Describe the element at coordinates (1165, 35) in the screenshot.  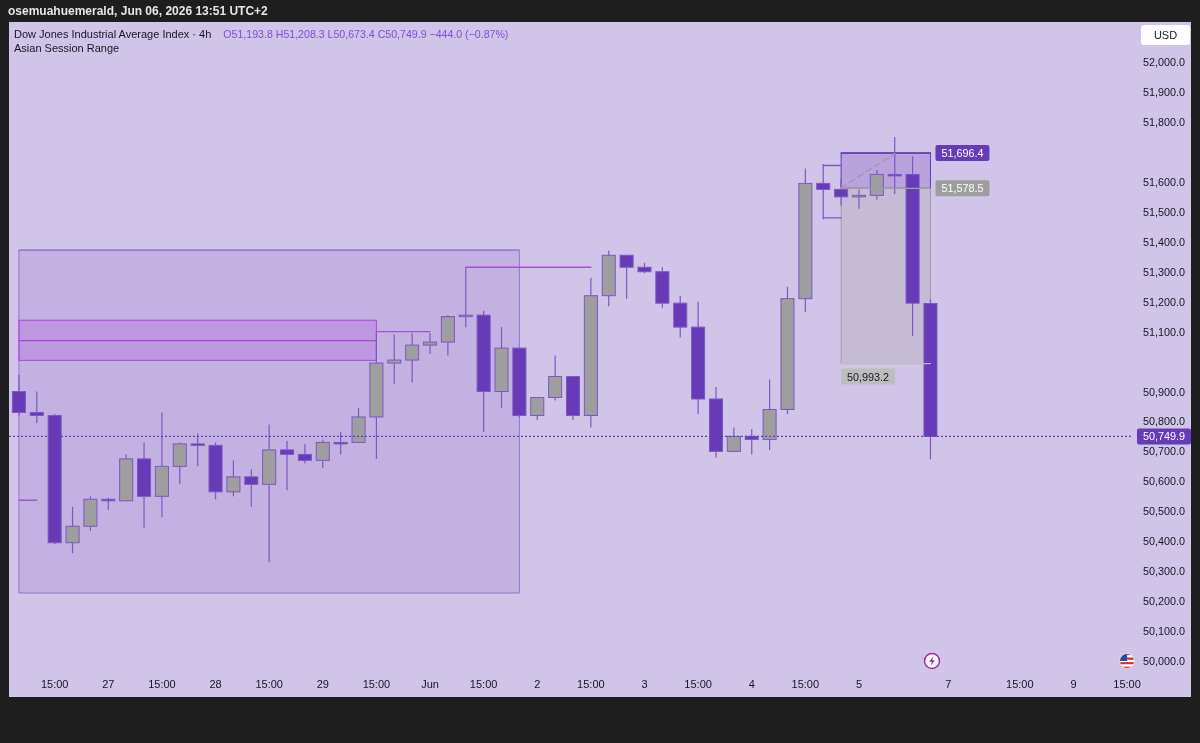
I see `y-axis-title: USD` at that location.